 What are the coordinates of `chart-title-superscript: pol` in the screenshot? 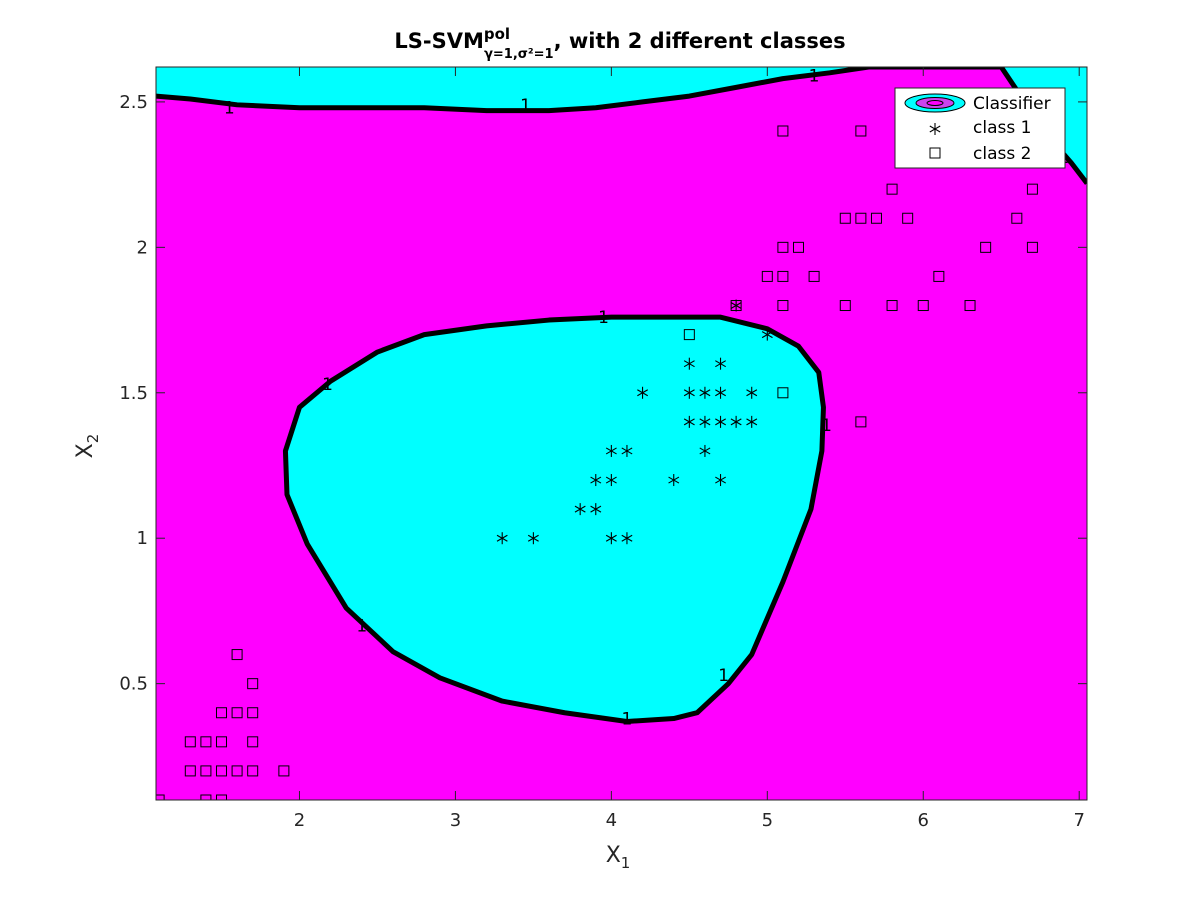 It's located at (497, 34).